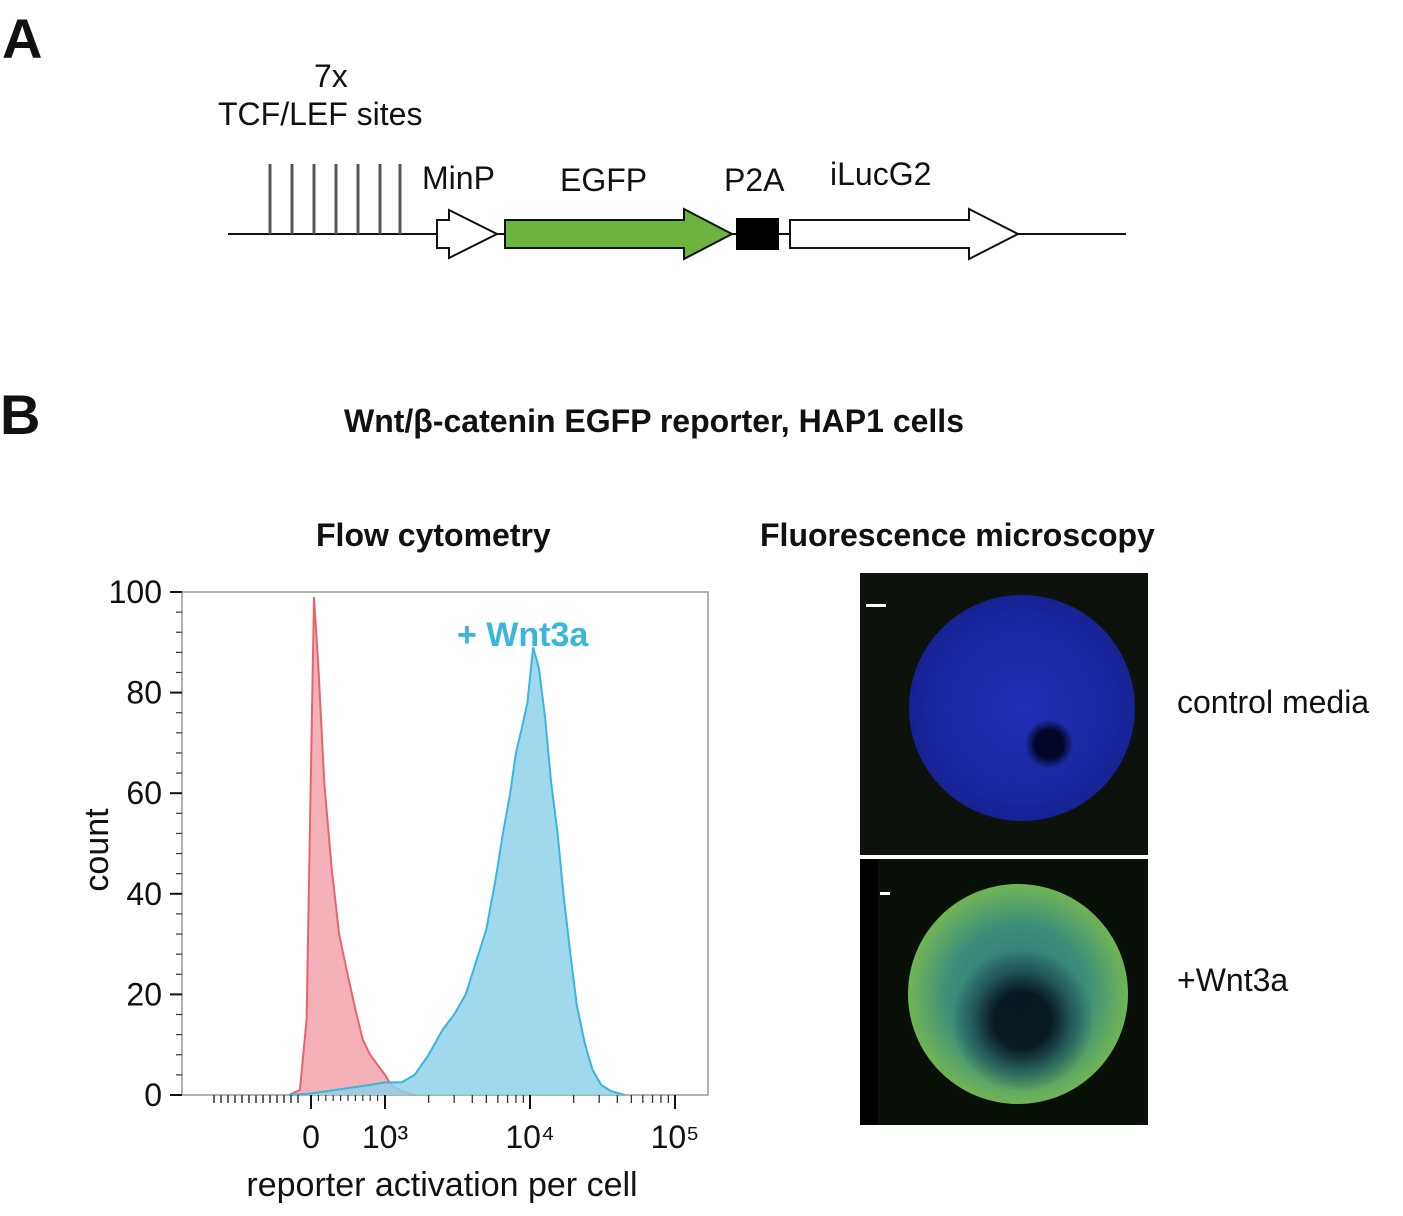 The width and height of the screenshot is (1403, 1216). Describe the element at coordinates (881, 174) in the screenshot. I see `iluc-label: iLucG2` at that location.